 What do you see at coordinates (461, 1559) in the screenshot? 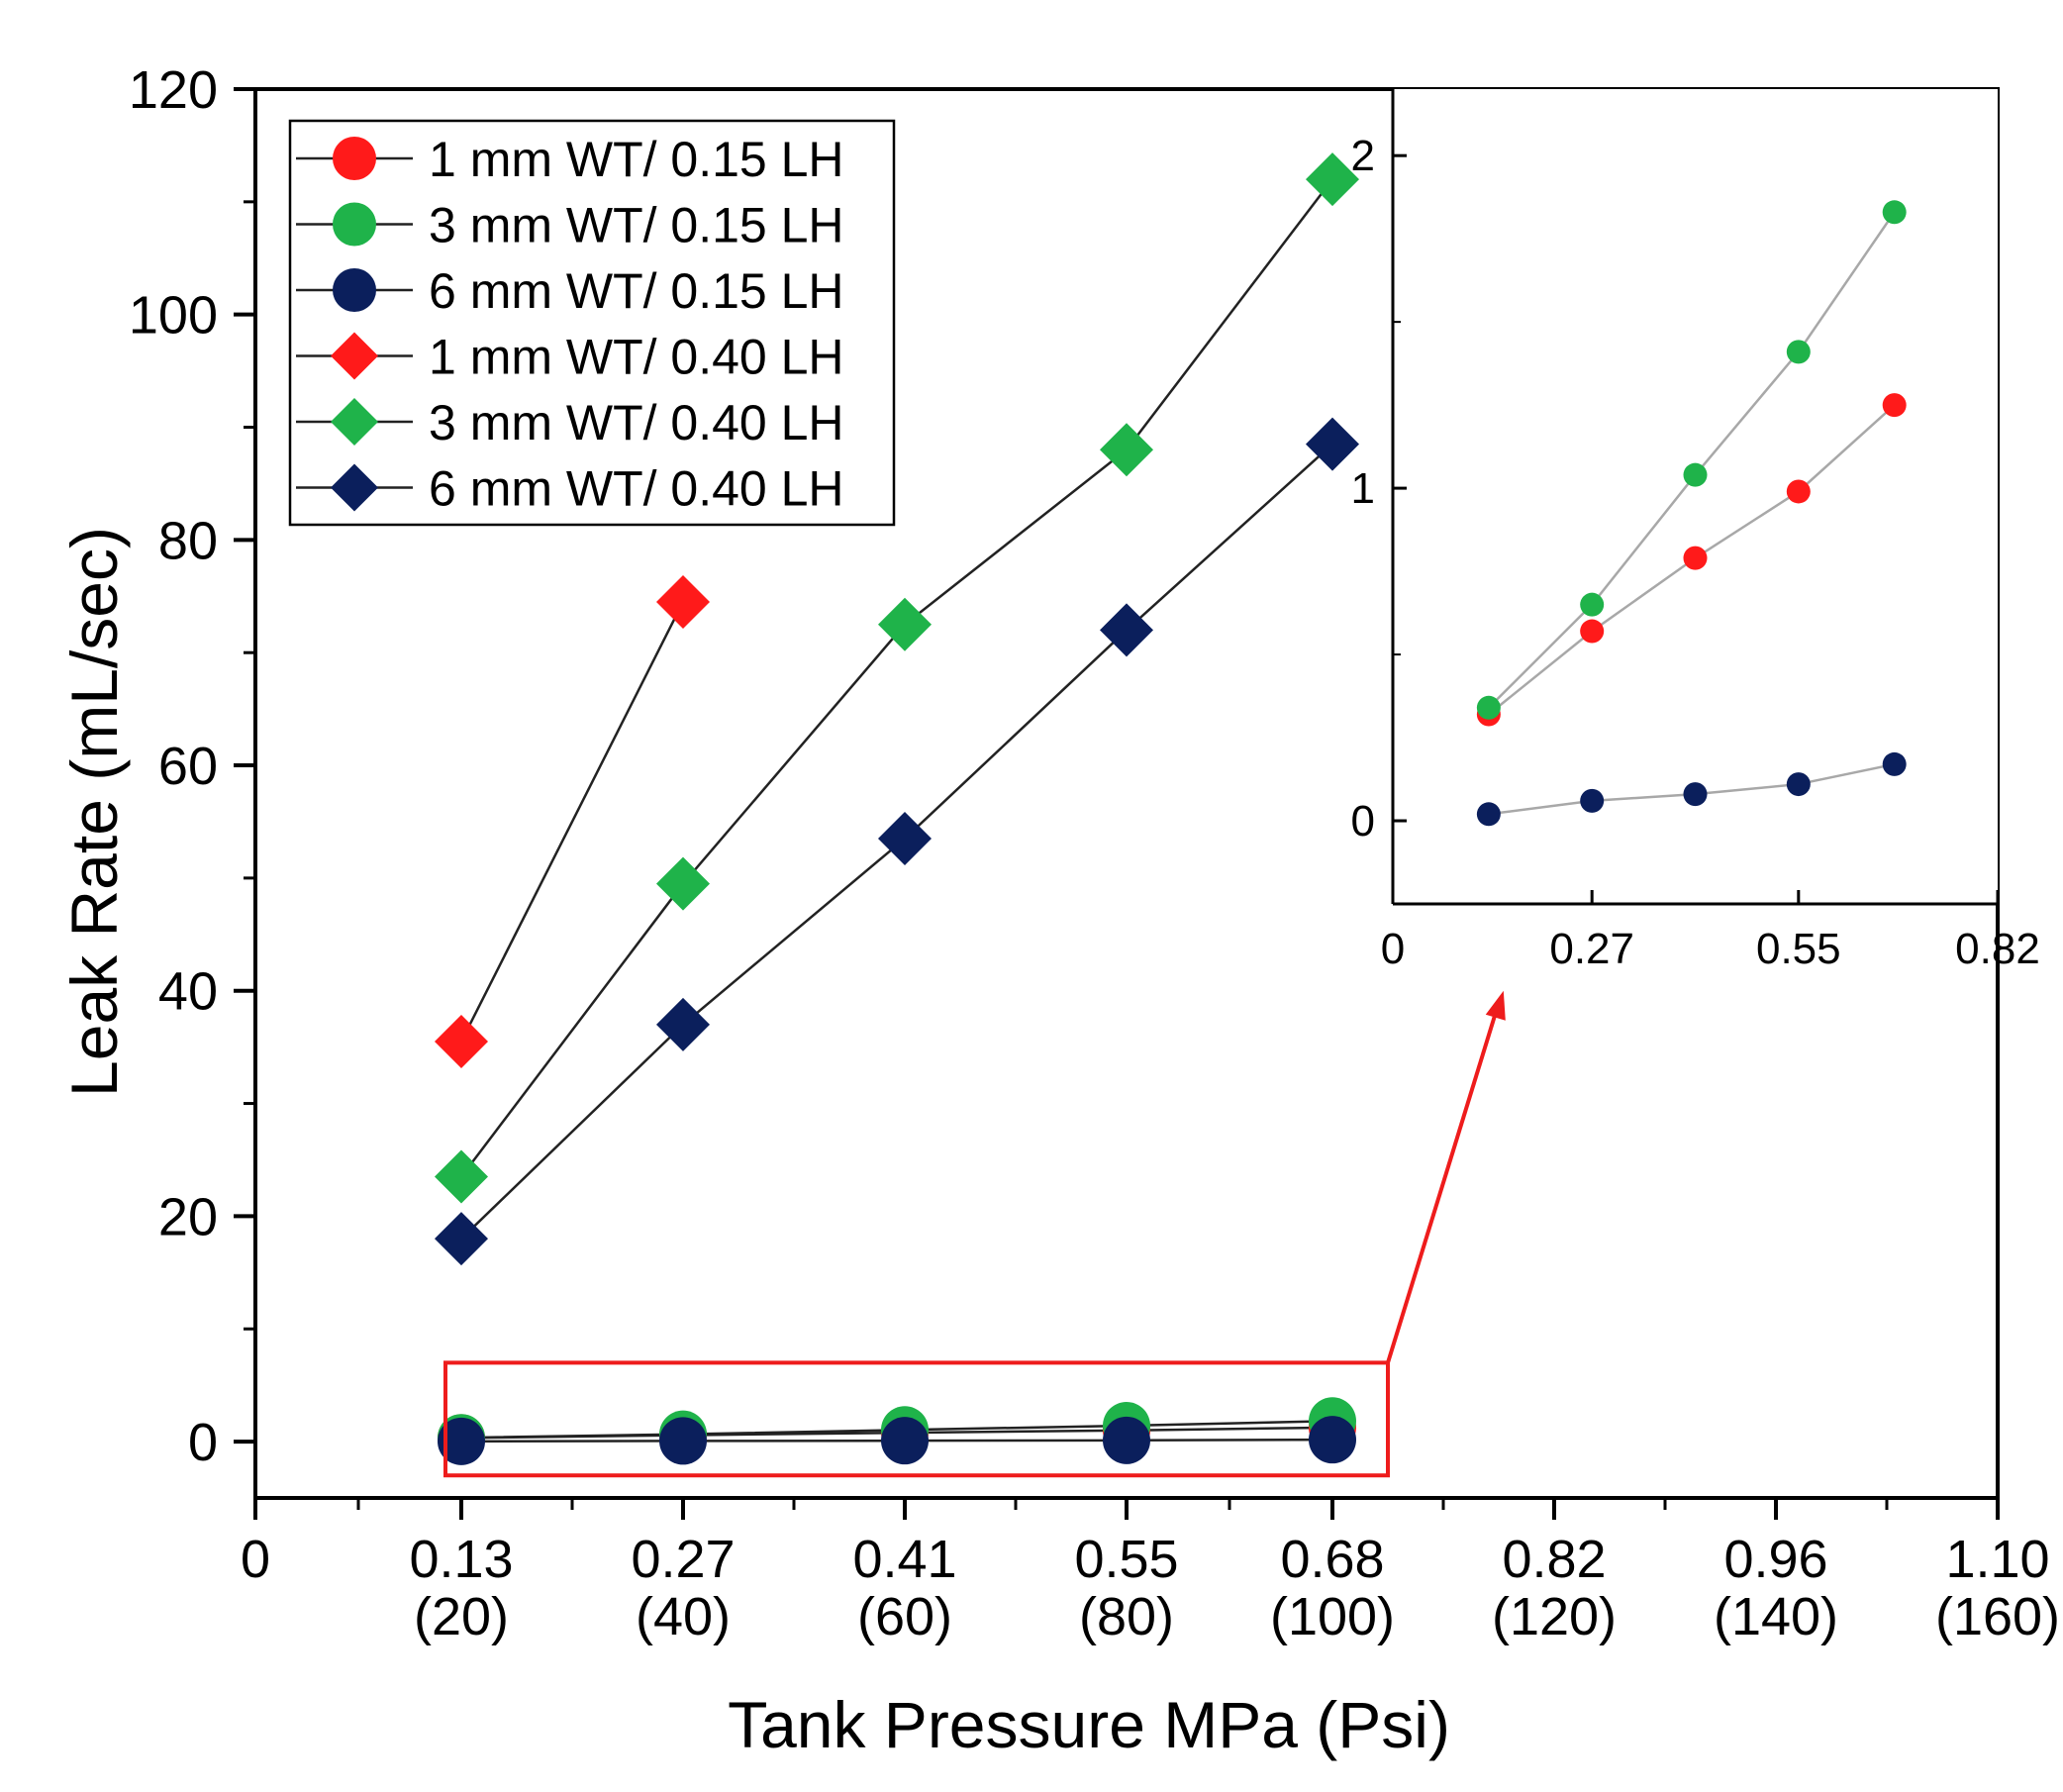
I see `x-tick-label: 0.13` at bounding box center [461, 1559].